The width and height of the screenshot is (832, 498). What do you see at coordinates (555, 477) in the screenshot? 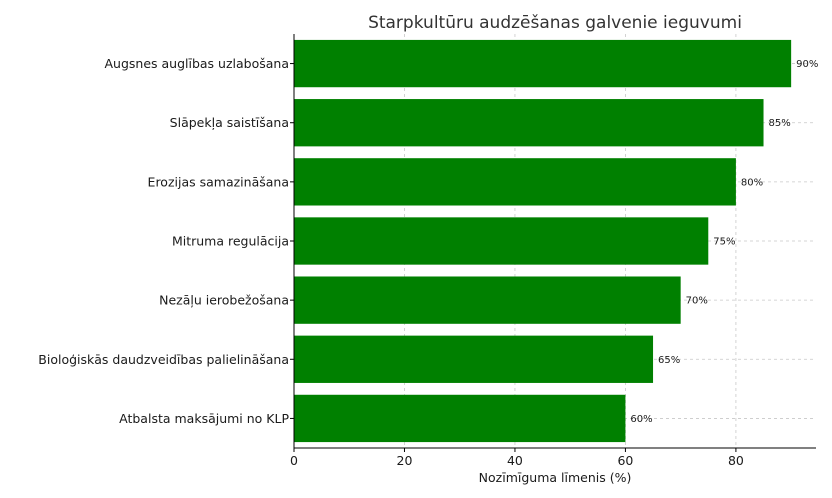
I see `x-axis-label: Nozīmīguma līmenis (%)` at bounding box center [555, 477].